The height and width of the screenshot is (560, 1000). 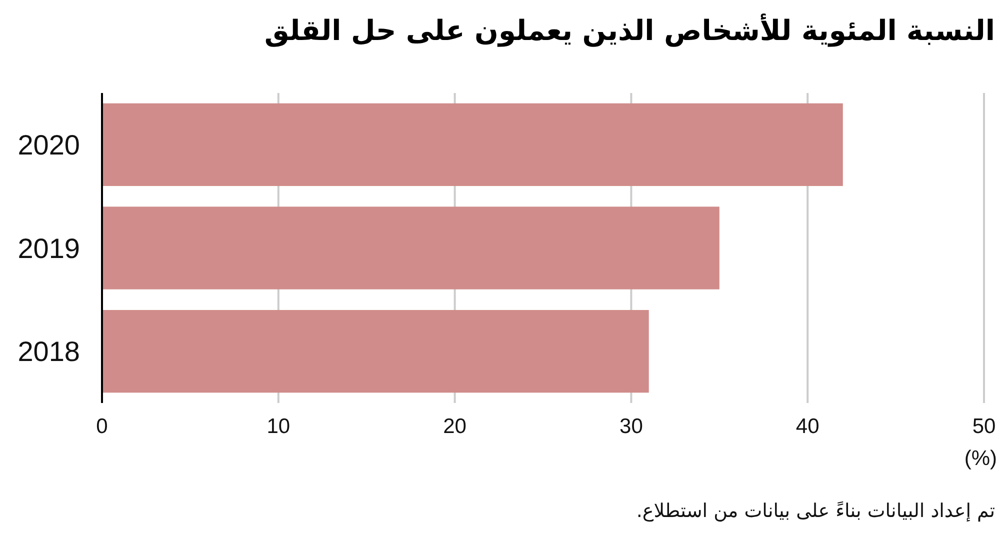 What do you see at coordinates (49, 248) in the screenshot?
I see `y-tick-label: 2019` at bounding box center [49, 248].